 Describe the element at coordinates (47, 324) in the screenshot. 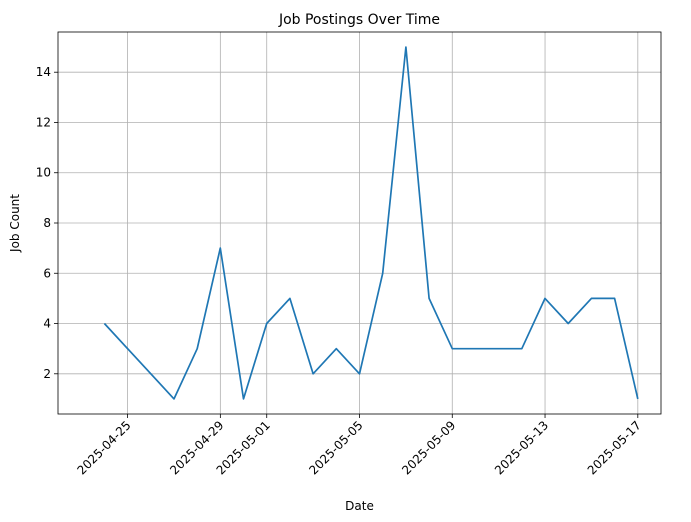

I see `y-tick-label: 4` at that location.